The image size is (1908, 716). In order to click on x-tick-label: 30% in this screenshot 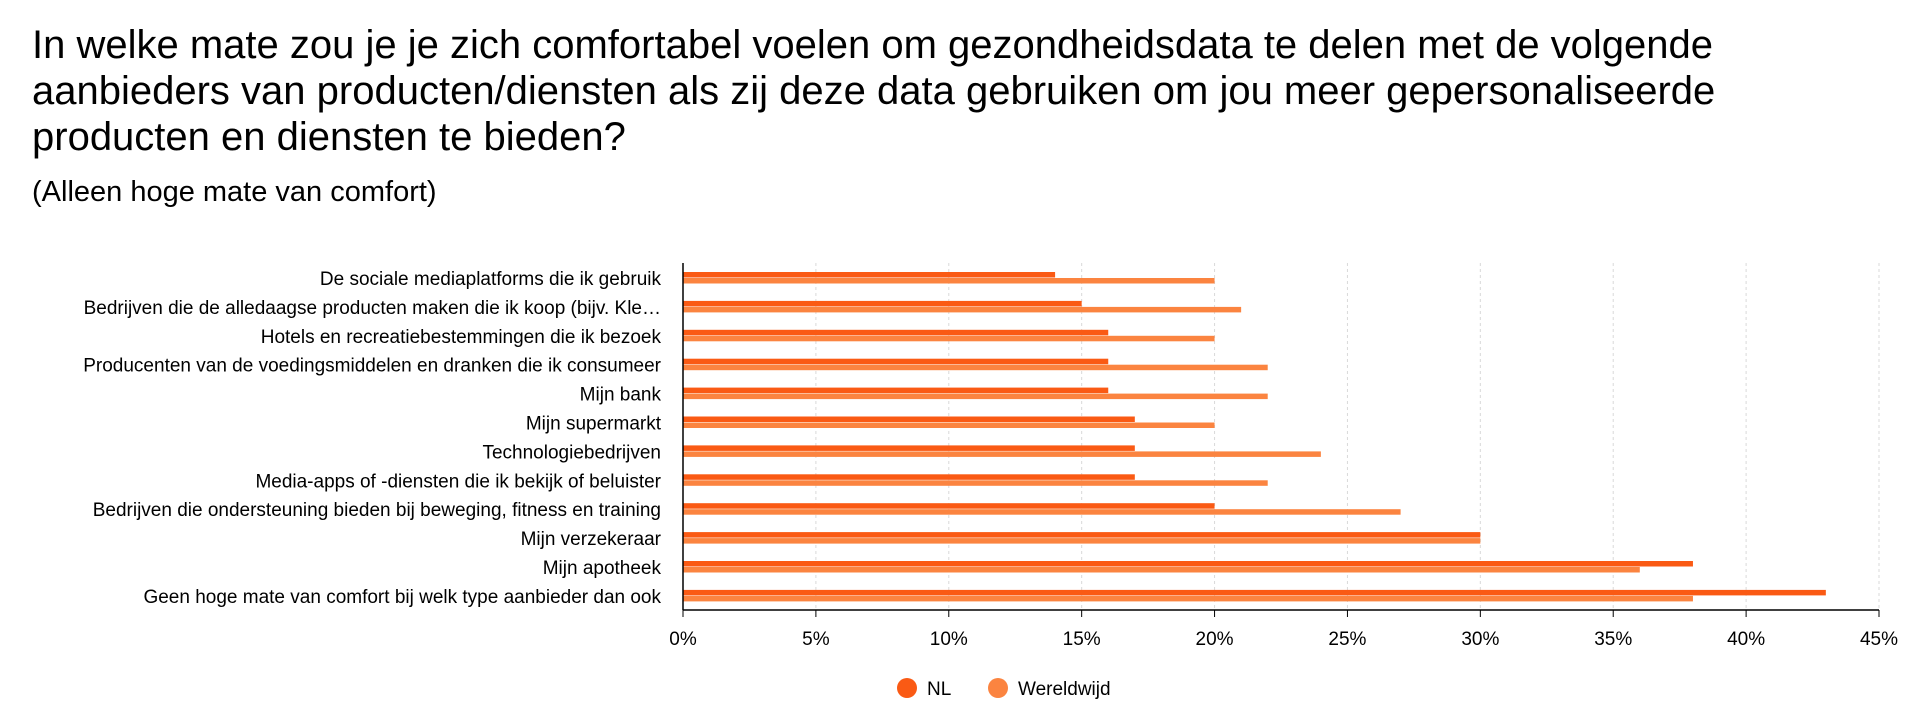, I will do `click(1480, 639)`.